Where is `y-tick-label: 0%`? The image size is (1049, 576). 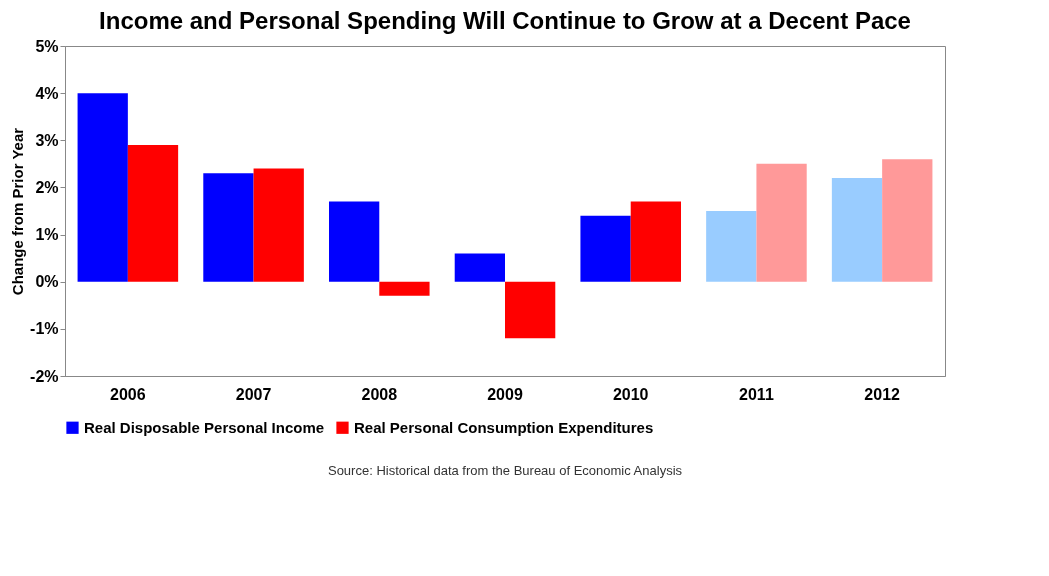 y-tick-label: 0% is located at coordinates (47, 282).